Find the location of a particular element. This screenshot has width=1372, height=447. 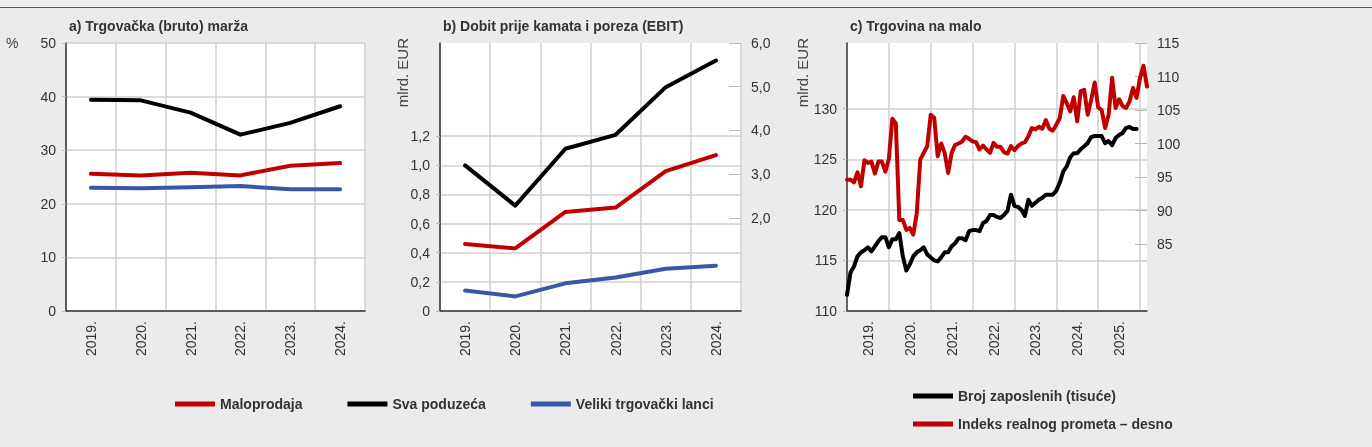

y2-tick-label: 2,0 is located at coordinates (761, 217).